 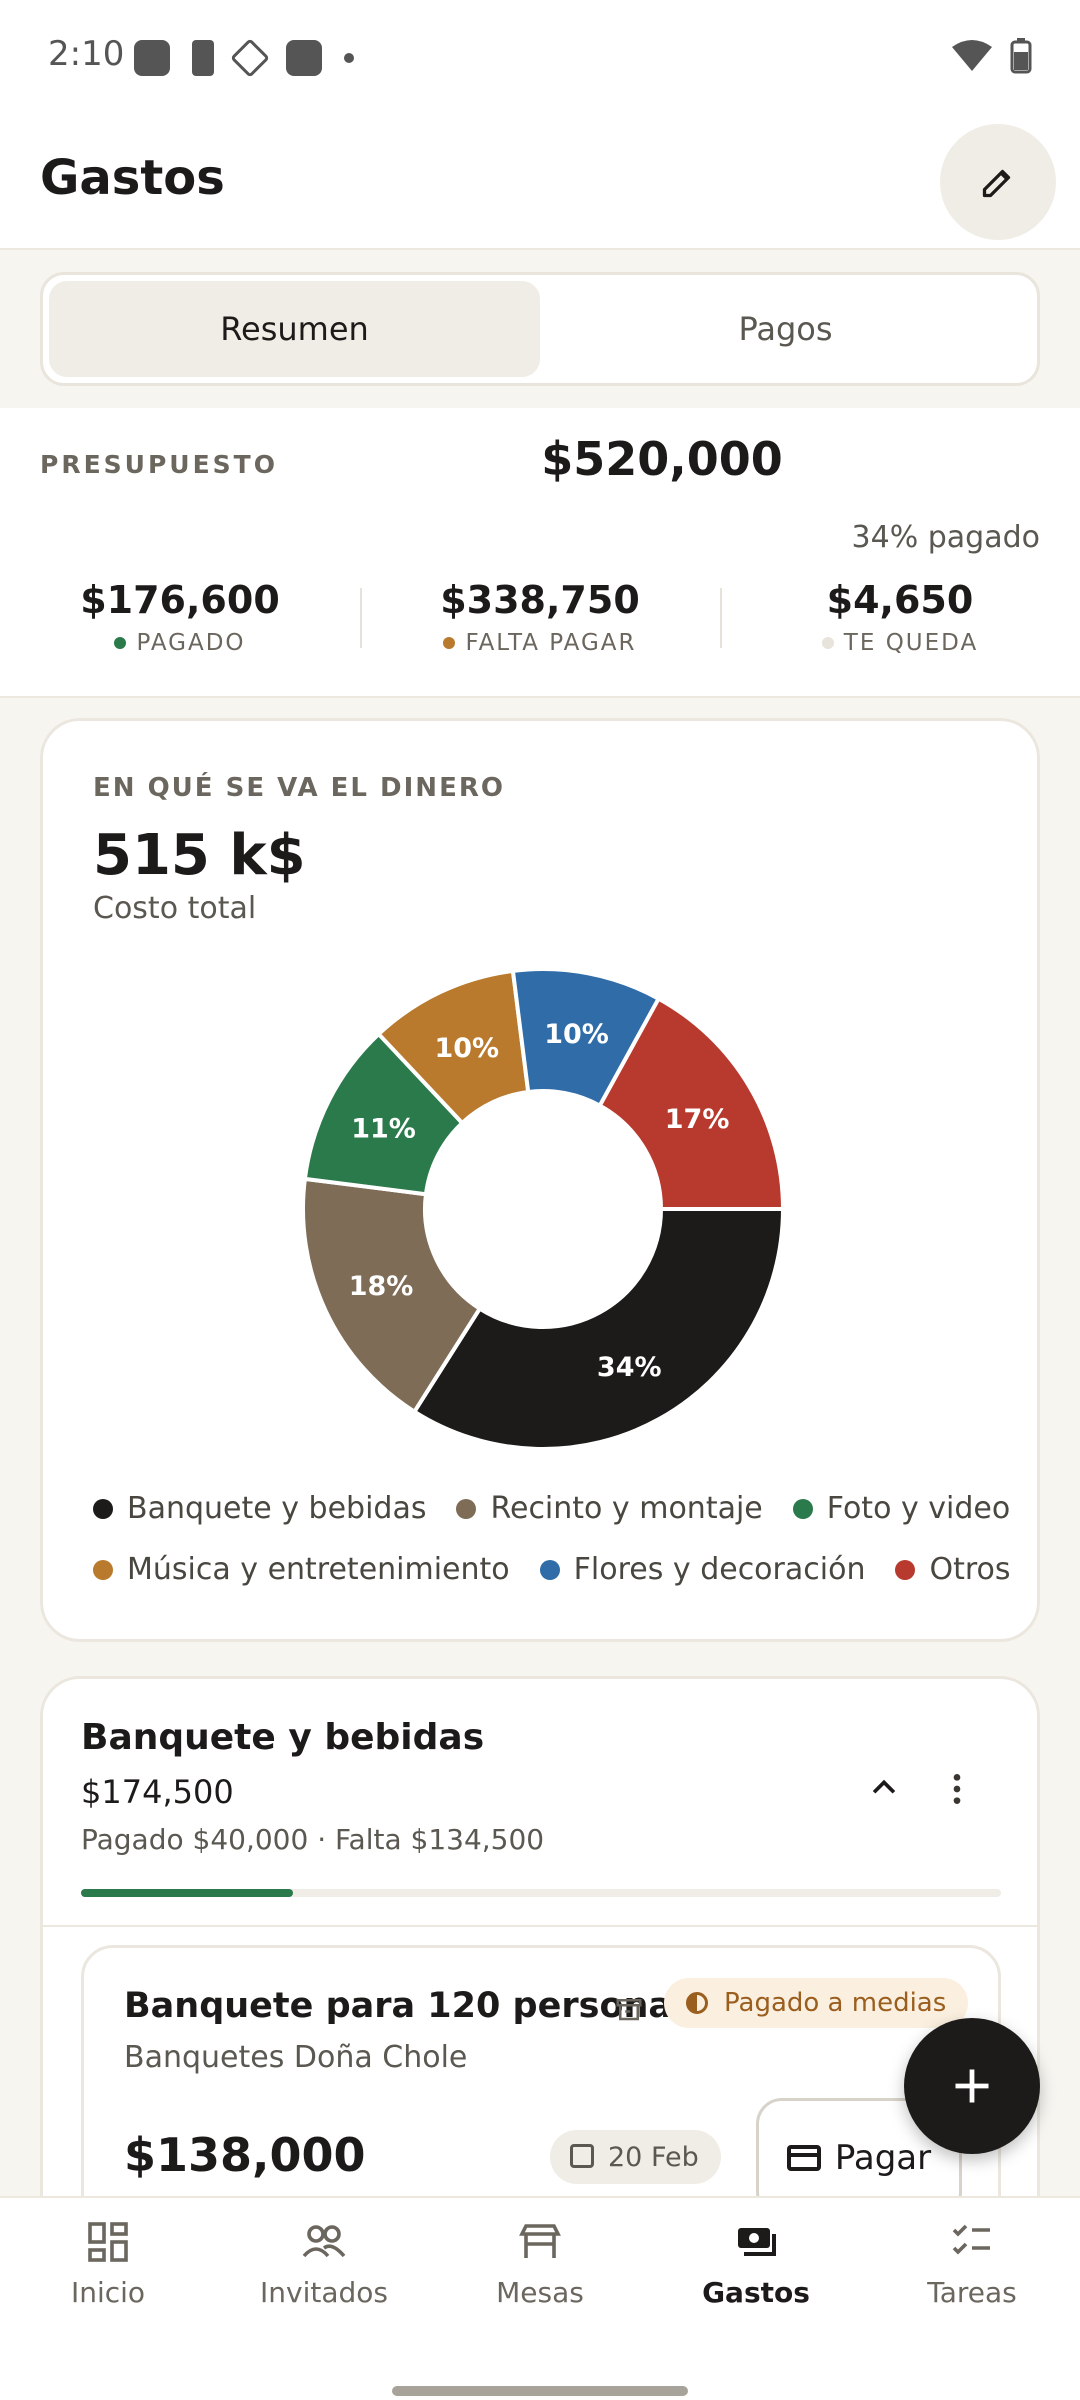 I want to click on pencil-icon, so click(x=996, y=183).